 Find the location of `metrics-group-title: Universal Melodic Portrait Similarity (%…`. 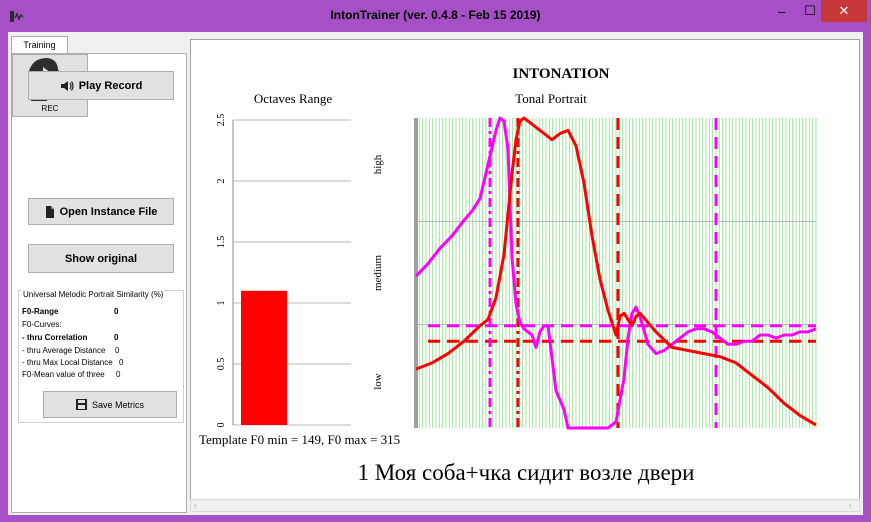

metrics-group-title: Universal Melodic Portrait Similarity (%… is located at coordinates (93, 294).